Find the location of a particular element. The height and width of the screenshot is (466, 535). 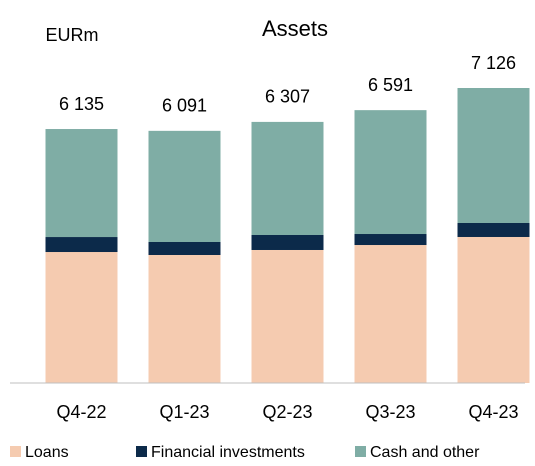

x-tick-label: Q1-23 is located at coordinates (184, 412).